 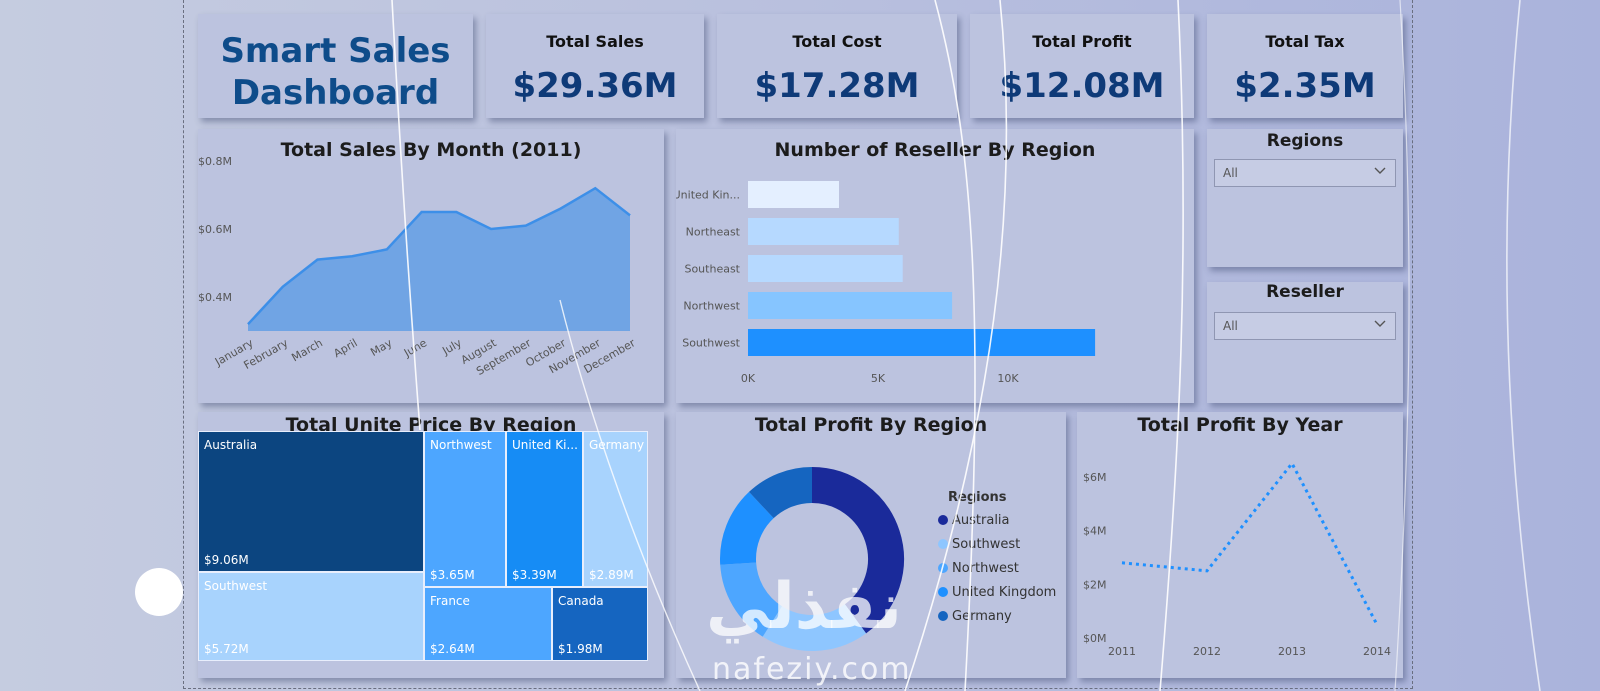 I want to click on y-tick-label: $2M, so click(x=1095, y=584).